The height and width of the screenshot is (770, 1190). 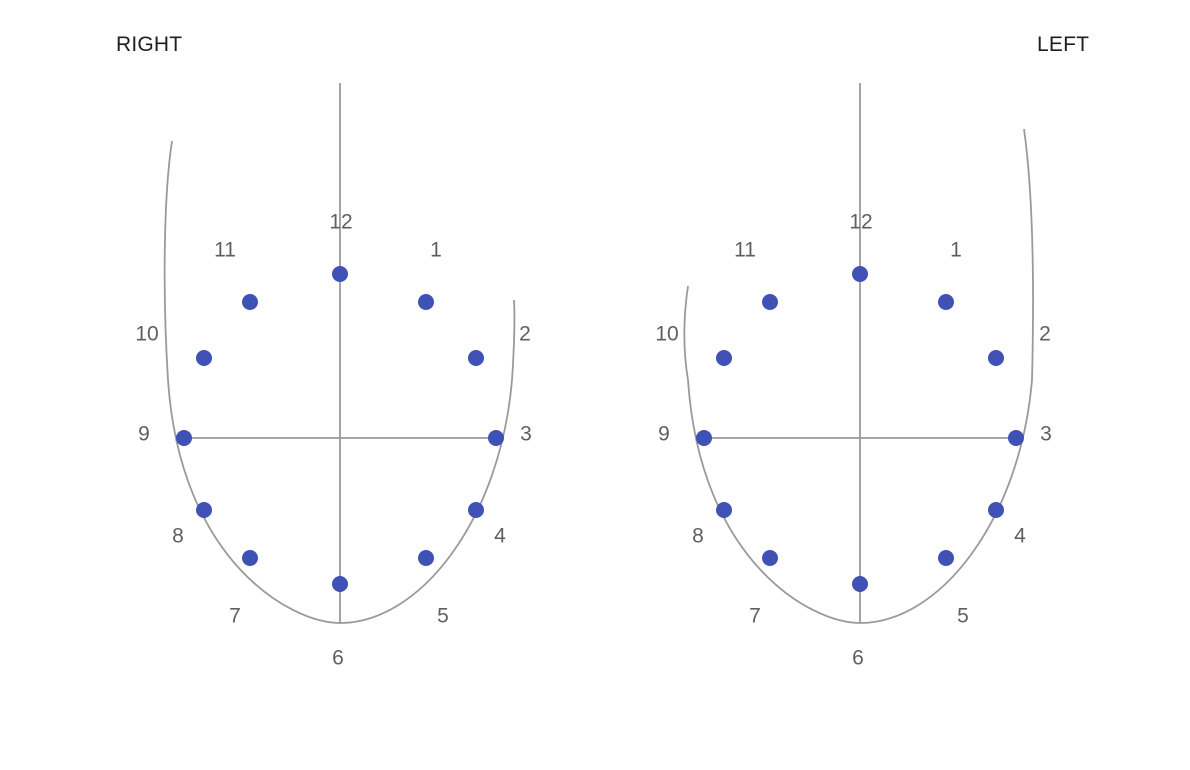 I want to click on left-clock-label-3: 3, so click(x=1046, y=434).